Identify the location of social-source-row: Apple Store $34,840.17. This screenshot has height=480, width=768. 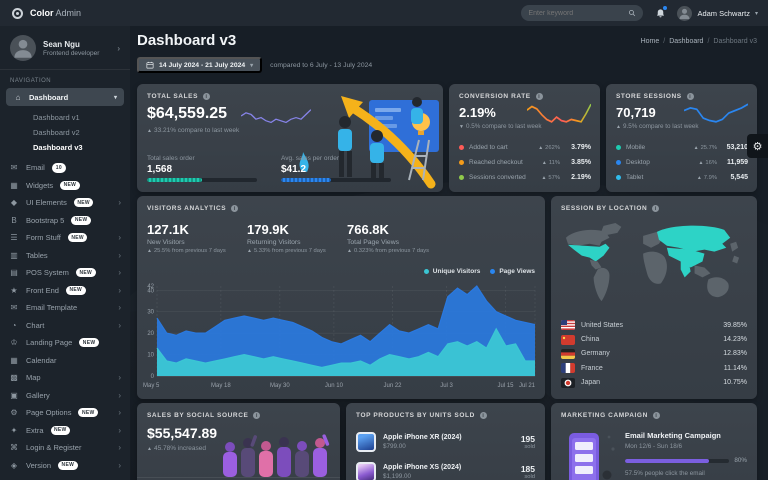
(238, 478).